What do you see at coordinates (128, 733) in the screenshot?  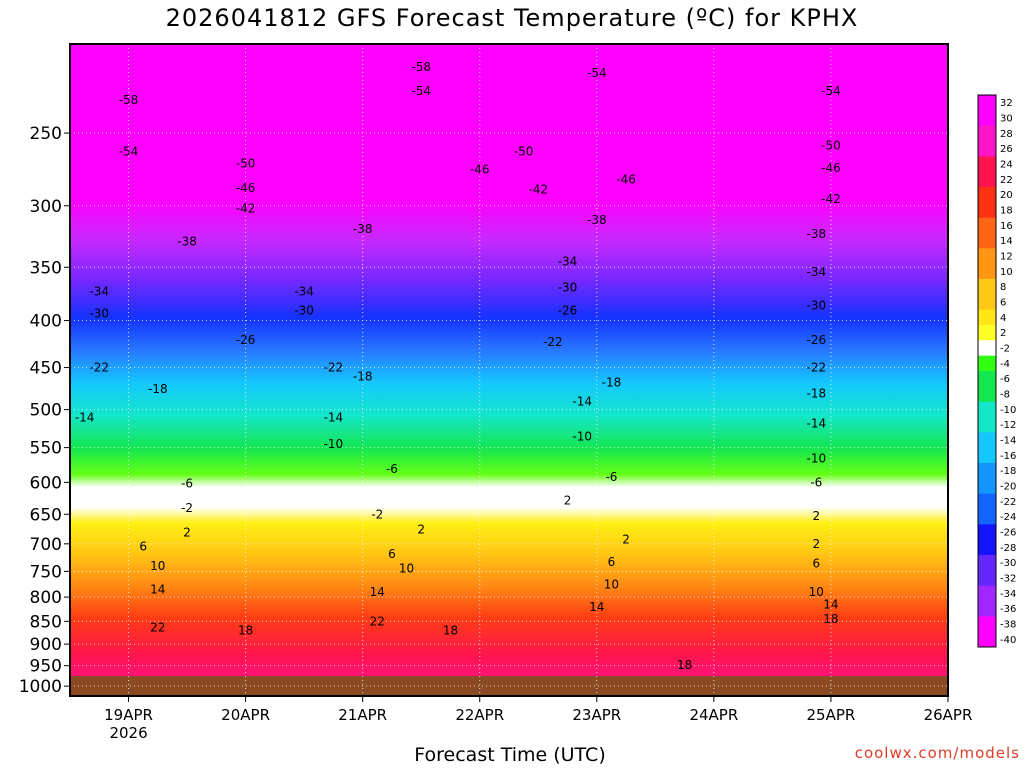 I see `x-year-label: 2026` at bounding box center [128, 733].